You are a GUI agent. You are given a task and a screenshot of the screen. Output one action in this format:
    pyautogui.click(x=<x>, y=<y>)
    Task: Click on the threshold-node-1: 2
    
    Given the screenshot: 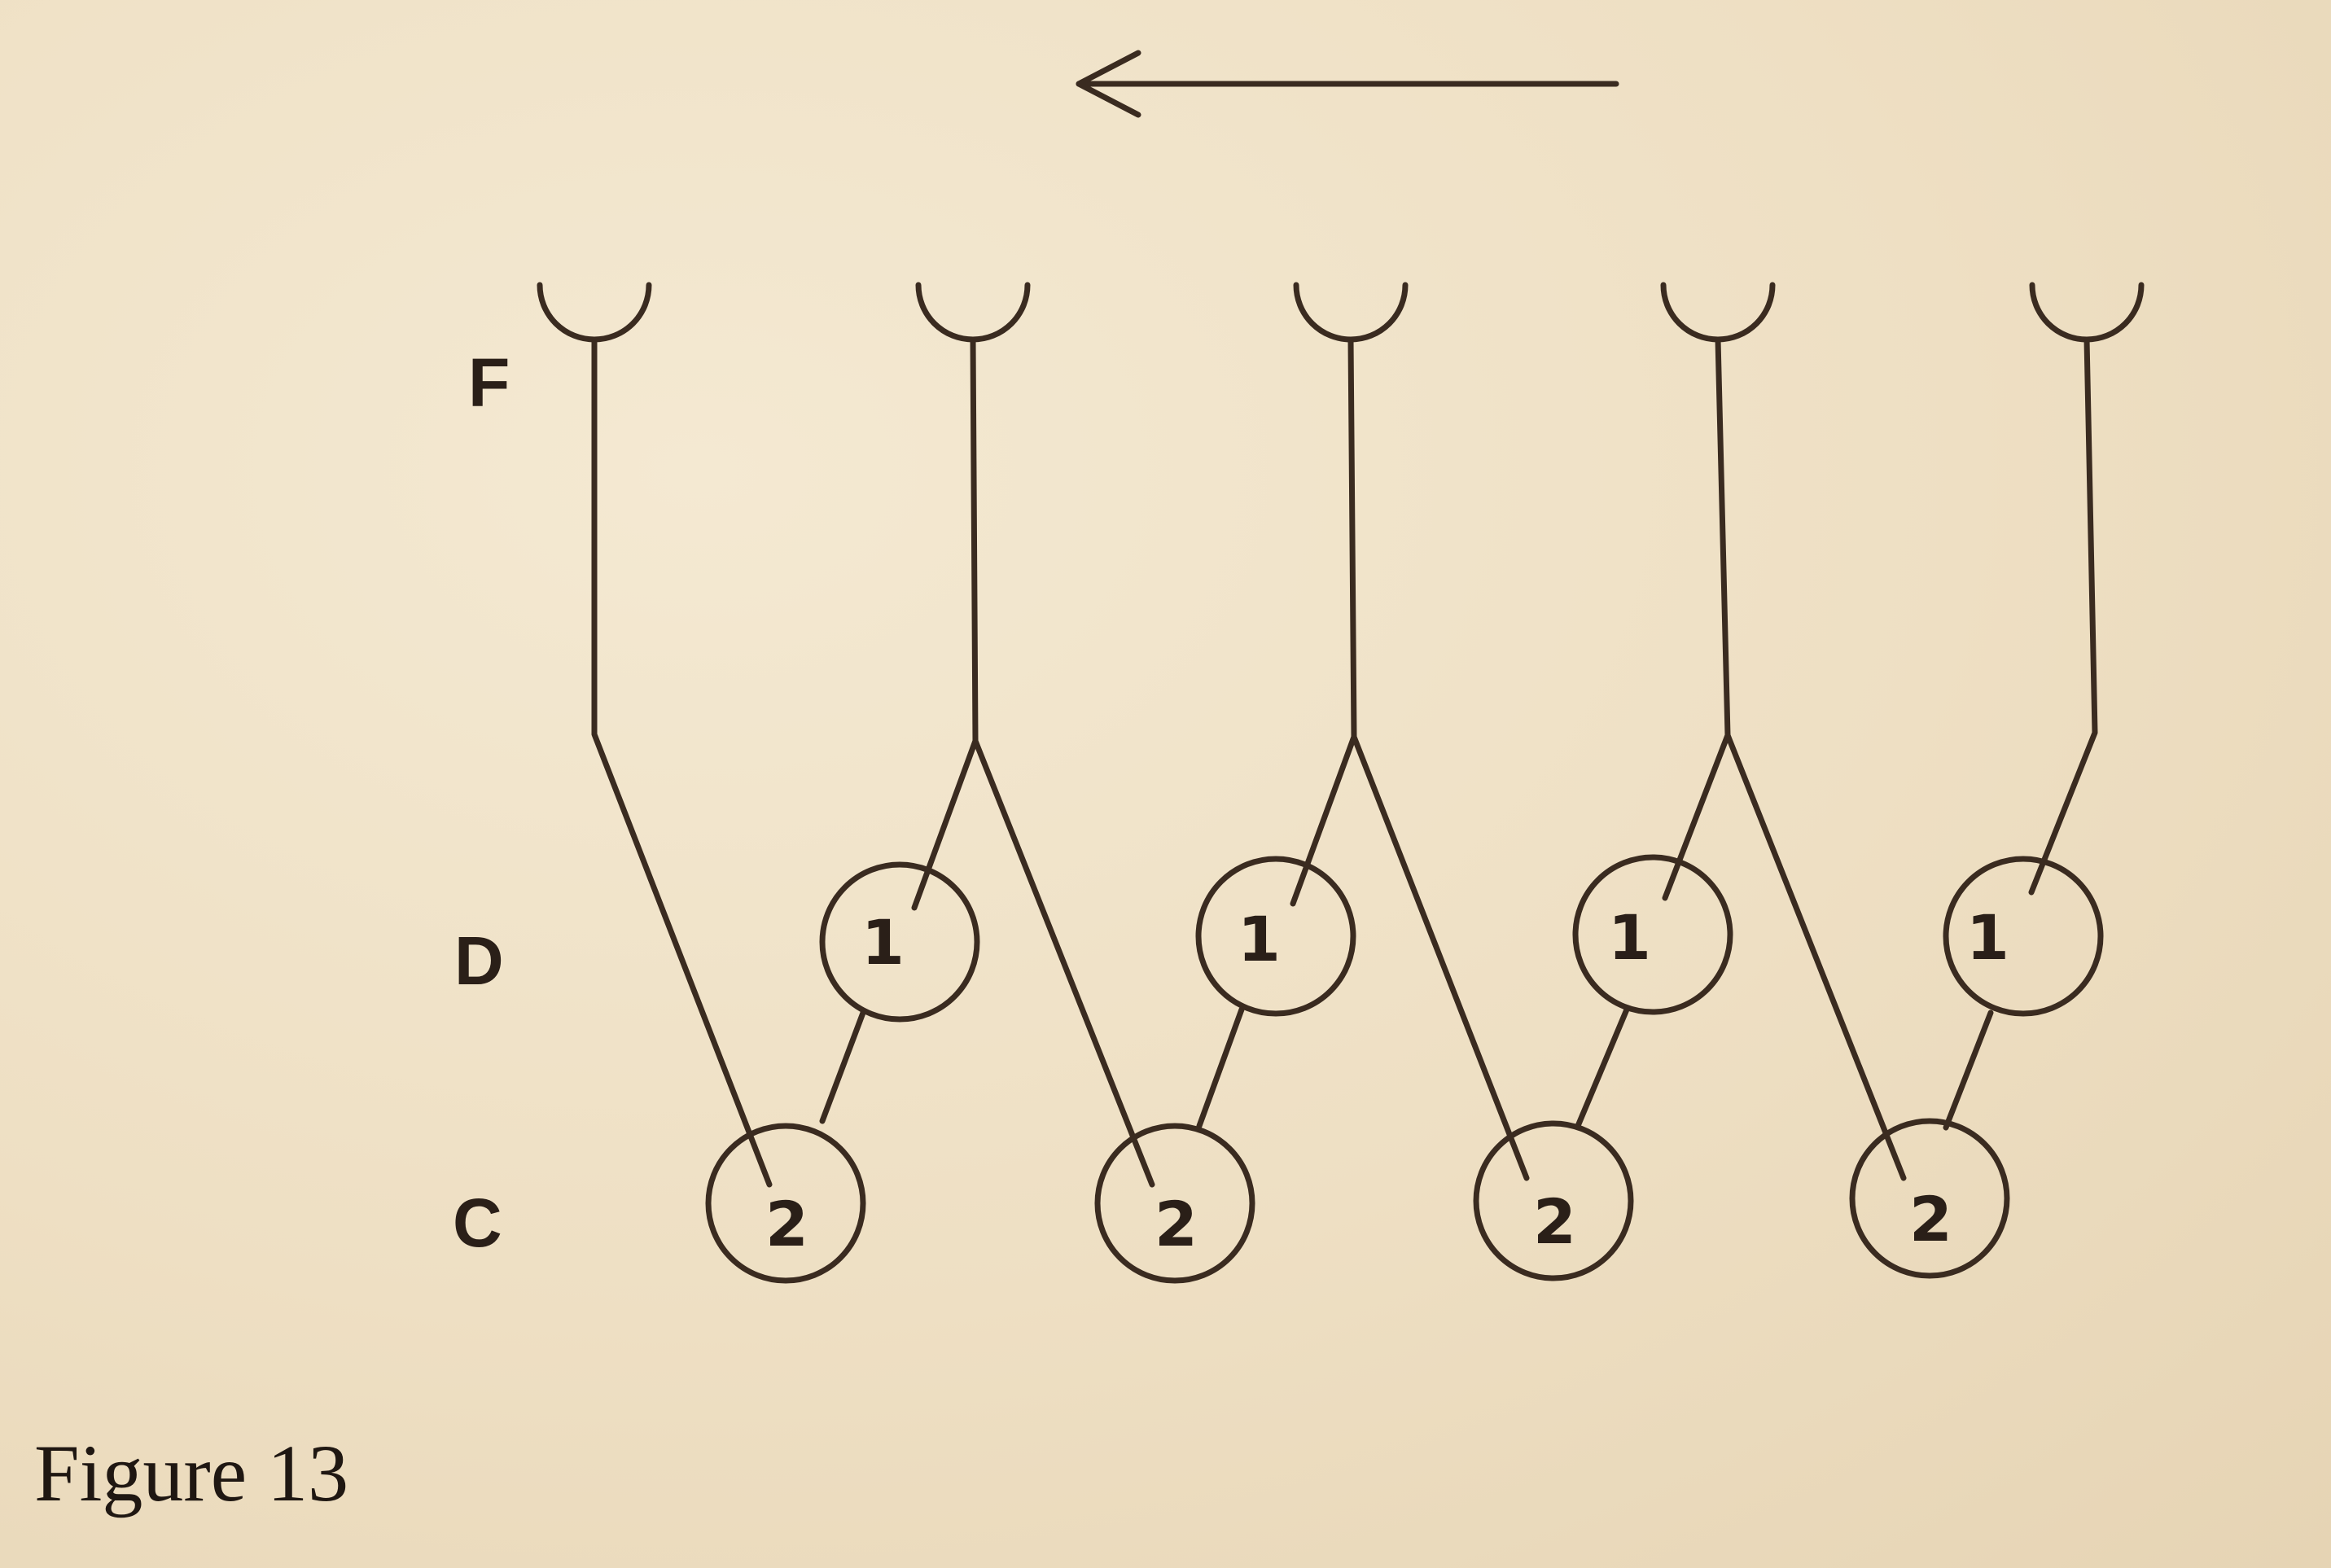 What is the action you would take?
    pyautogui.click(x=785, y=1203)
    